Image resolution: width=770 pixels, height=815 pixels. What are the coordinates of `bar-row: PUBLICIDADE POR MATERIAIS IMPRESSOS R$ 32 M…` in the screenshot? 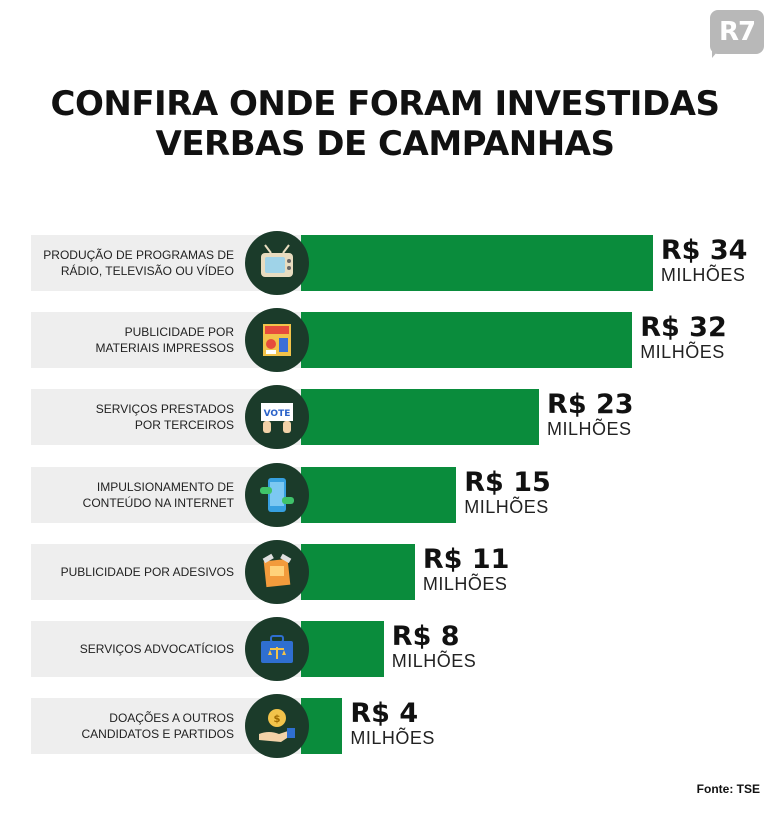 It's located at (400, 340).